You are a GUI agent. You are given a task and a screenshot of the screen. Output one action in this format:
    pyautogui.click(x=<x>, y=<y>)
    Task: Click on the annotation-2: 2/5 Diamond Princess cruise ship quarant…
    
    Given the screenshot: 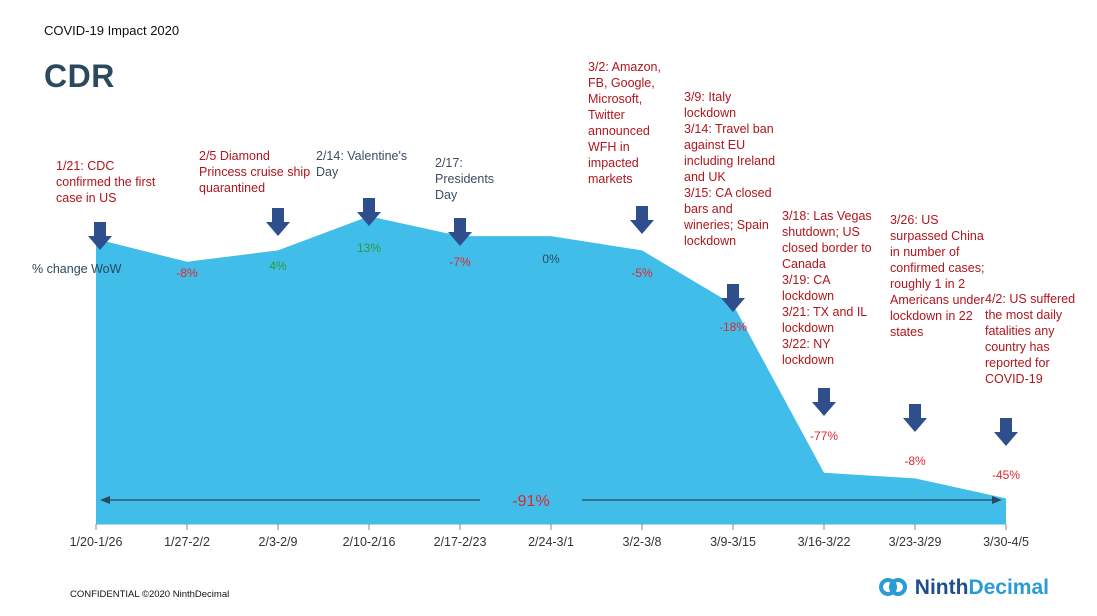 What is the action you would take?
    pyautogui.click(x=255, y=172)
    